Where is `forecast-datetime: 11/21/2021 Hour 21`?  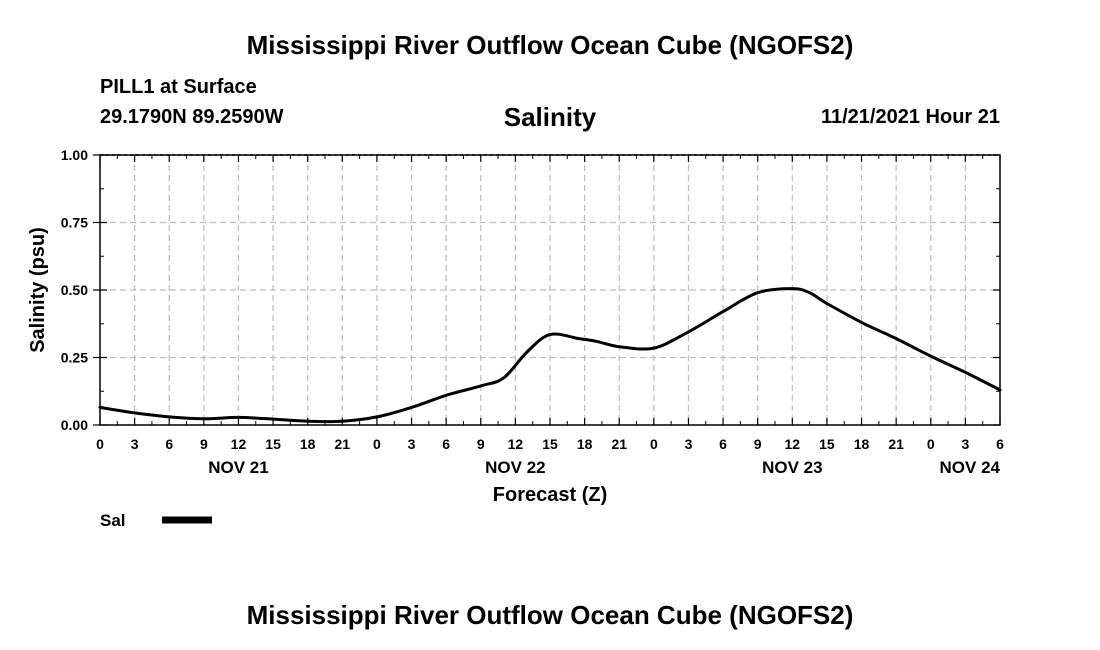 forecast-datetime: 11/21/2021 Hour 21 is located at coordinates (910, 117).